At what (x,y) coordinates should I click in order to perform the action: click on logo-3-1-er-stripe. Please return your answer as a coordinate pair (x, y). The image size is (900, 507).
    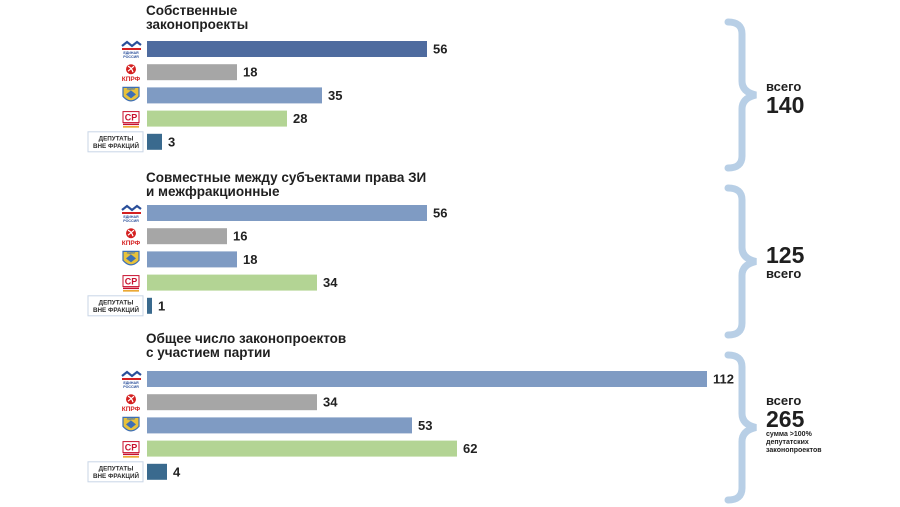
    Looking at the image, I should click on (131, 379).